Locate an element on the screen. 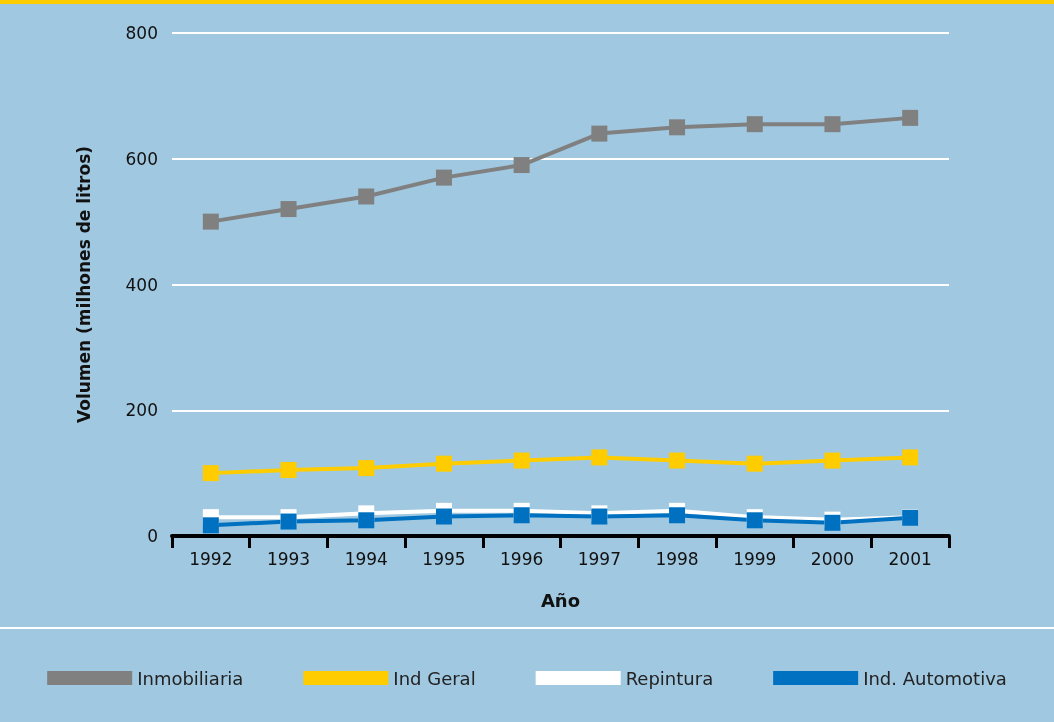 Image resolution: width=1054 pixels, height=722 pixels. legend-label: Inmobiliaria is located at coordinates (190, 678).